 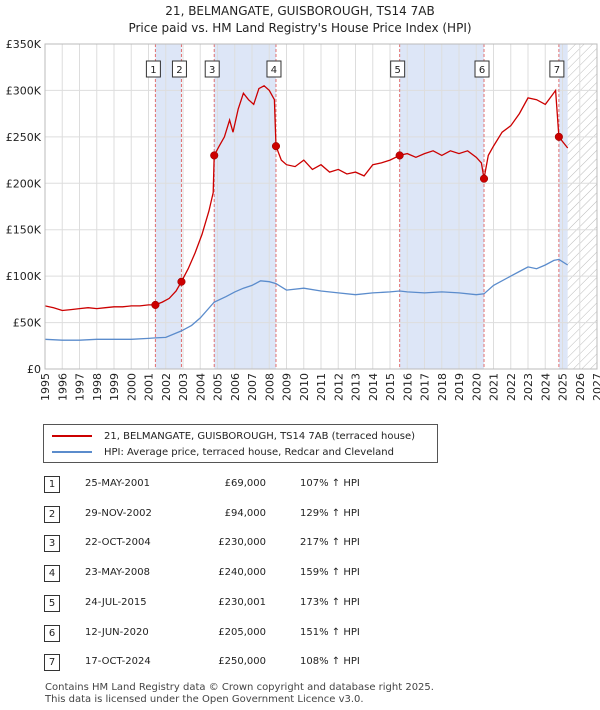 What do you see at coordinates (545, 387) in the screenshot?
I see `x-tick-label: 2024` at bounding box center [545, 387].